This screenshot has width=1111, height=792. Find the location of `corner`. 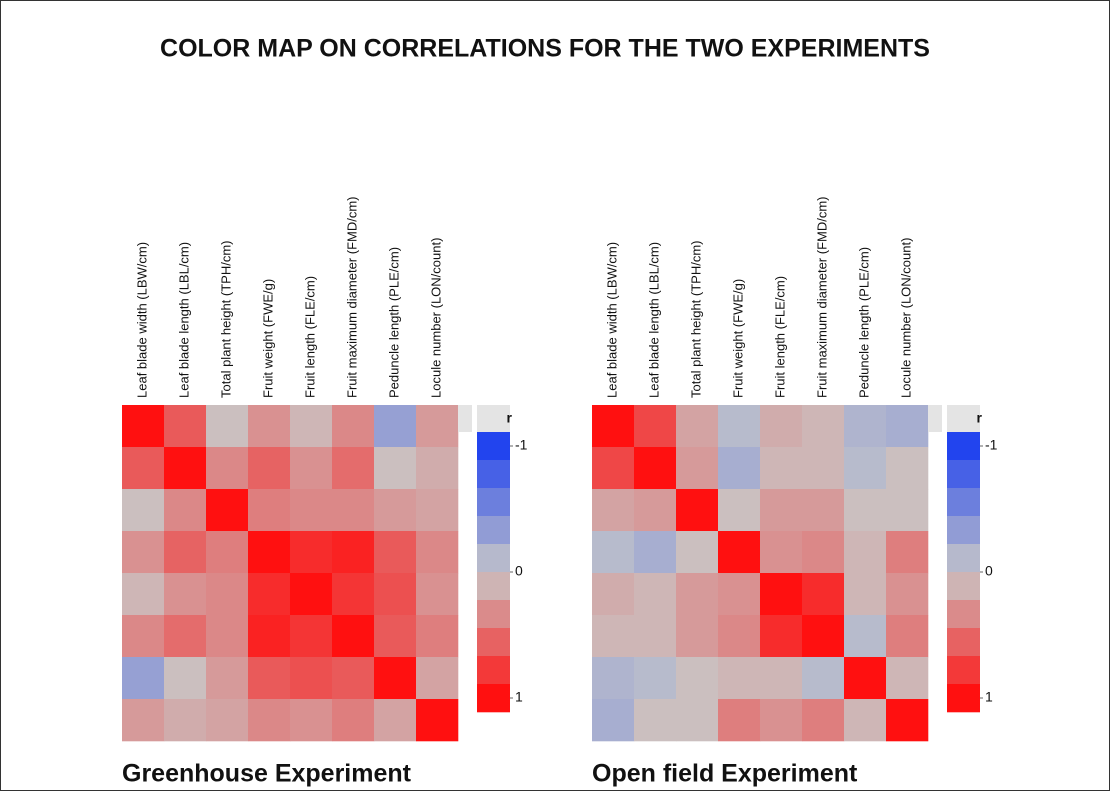

corner is located at coordinates (465, 418).